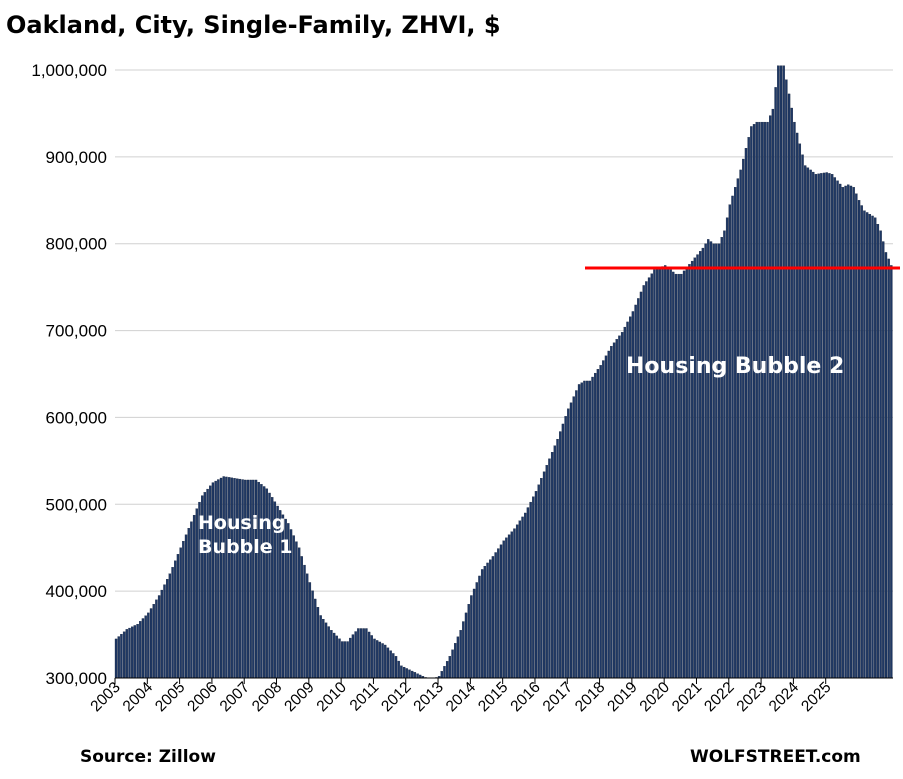 The width and height of the screenshot is (903, 779). I want to click on x-tick-label: 2014, so click(461, 697).